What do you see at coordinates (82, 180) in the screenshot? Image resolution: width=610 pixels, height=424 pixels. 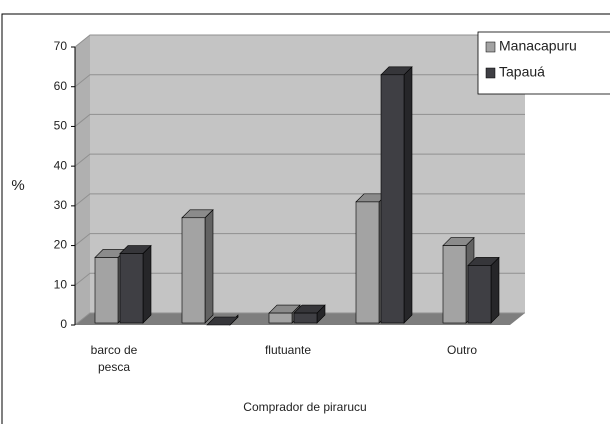 I see `side-wall` at bounding box center [82, 180].